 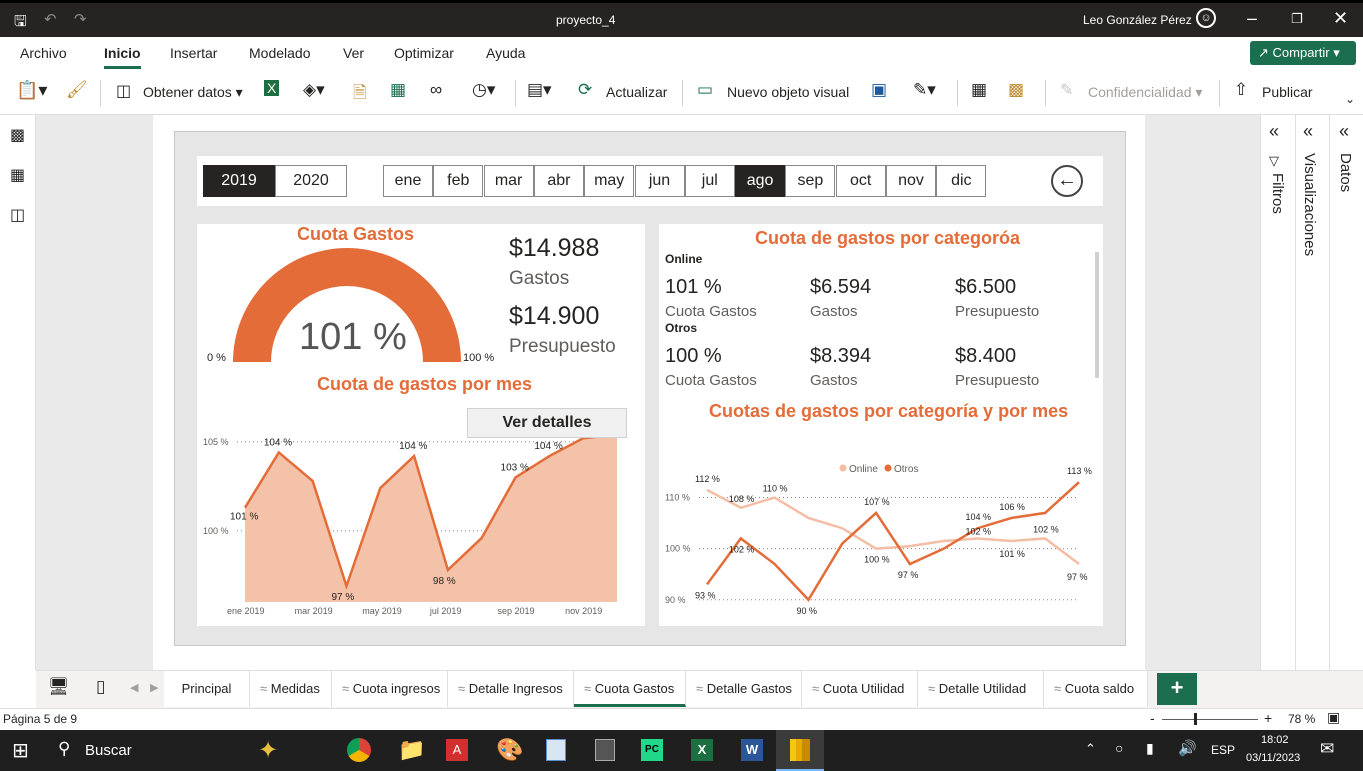 I want to click on back-arrow-icon: ←, so click(x=1067, y=181).